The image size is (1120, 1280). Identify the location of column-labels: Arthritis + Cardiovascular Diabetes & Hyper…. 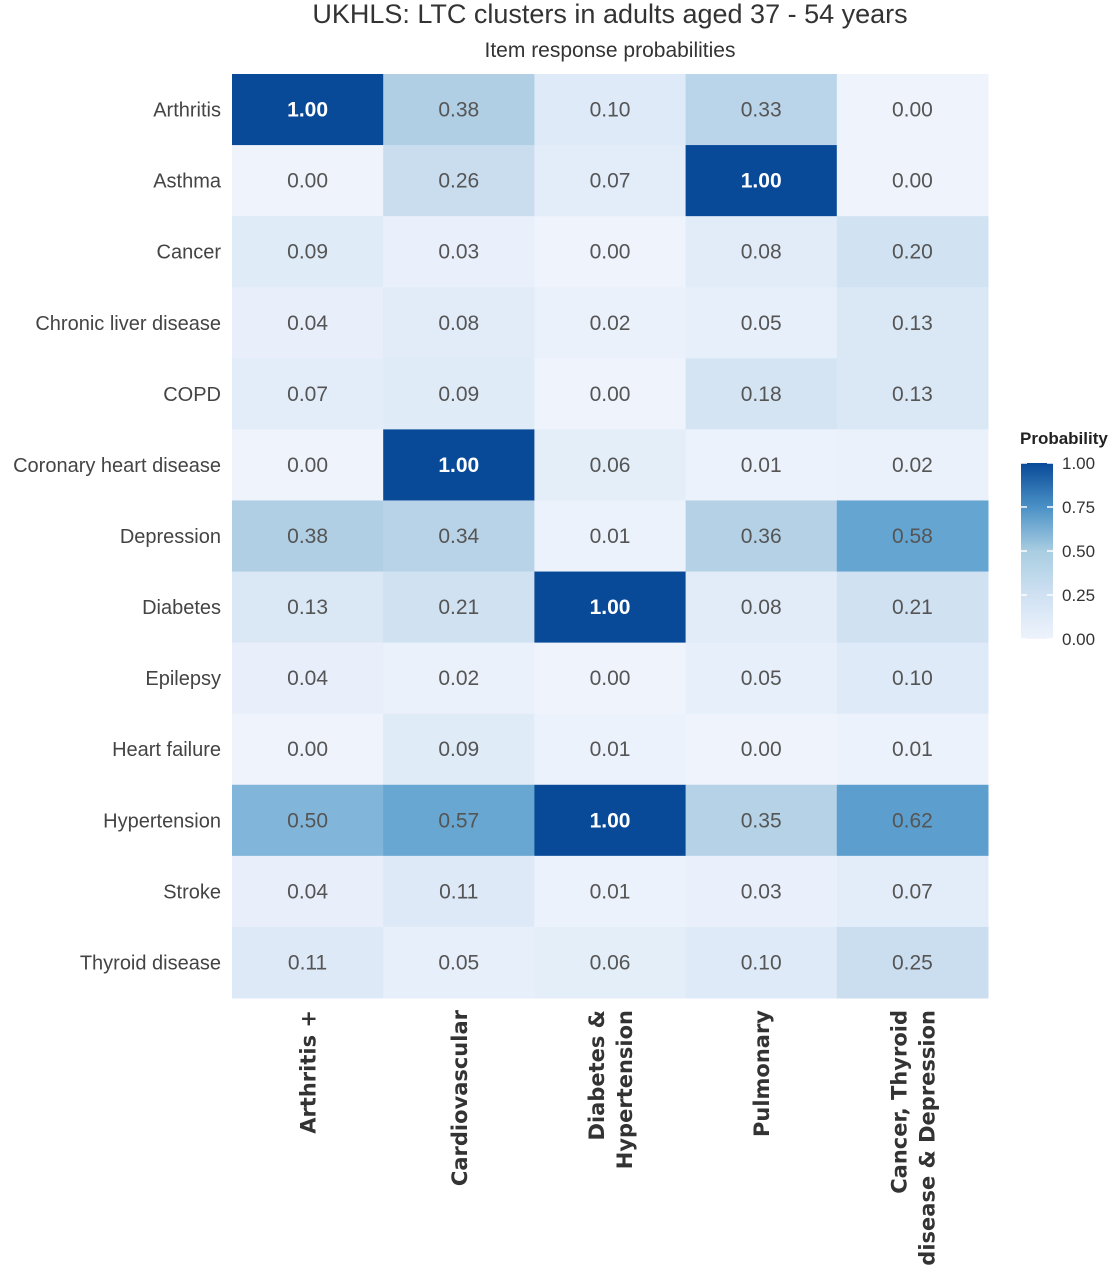
(618, 1137).